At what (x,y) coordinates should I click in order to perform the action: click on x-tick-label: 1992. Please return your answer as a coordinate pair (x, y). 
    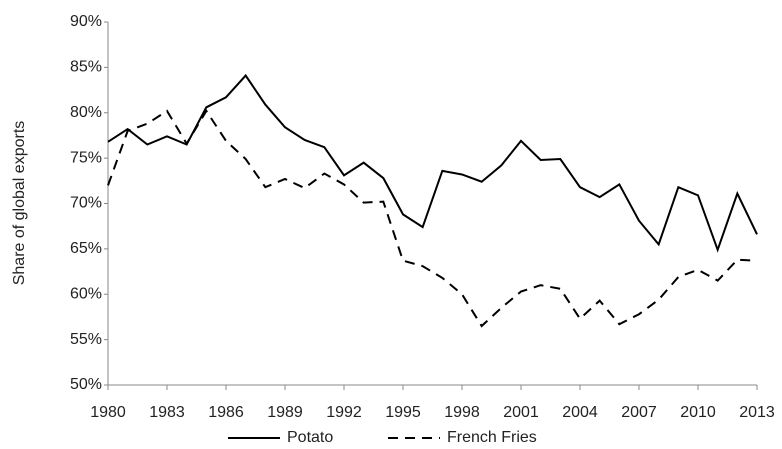
    Looking at the image, I should click on (344, 412).